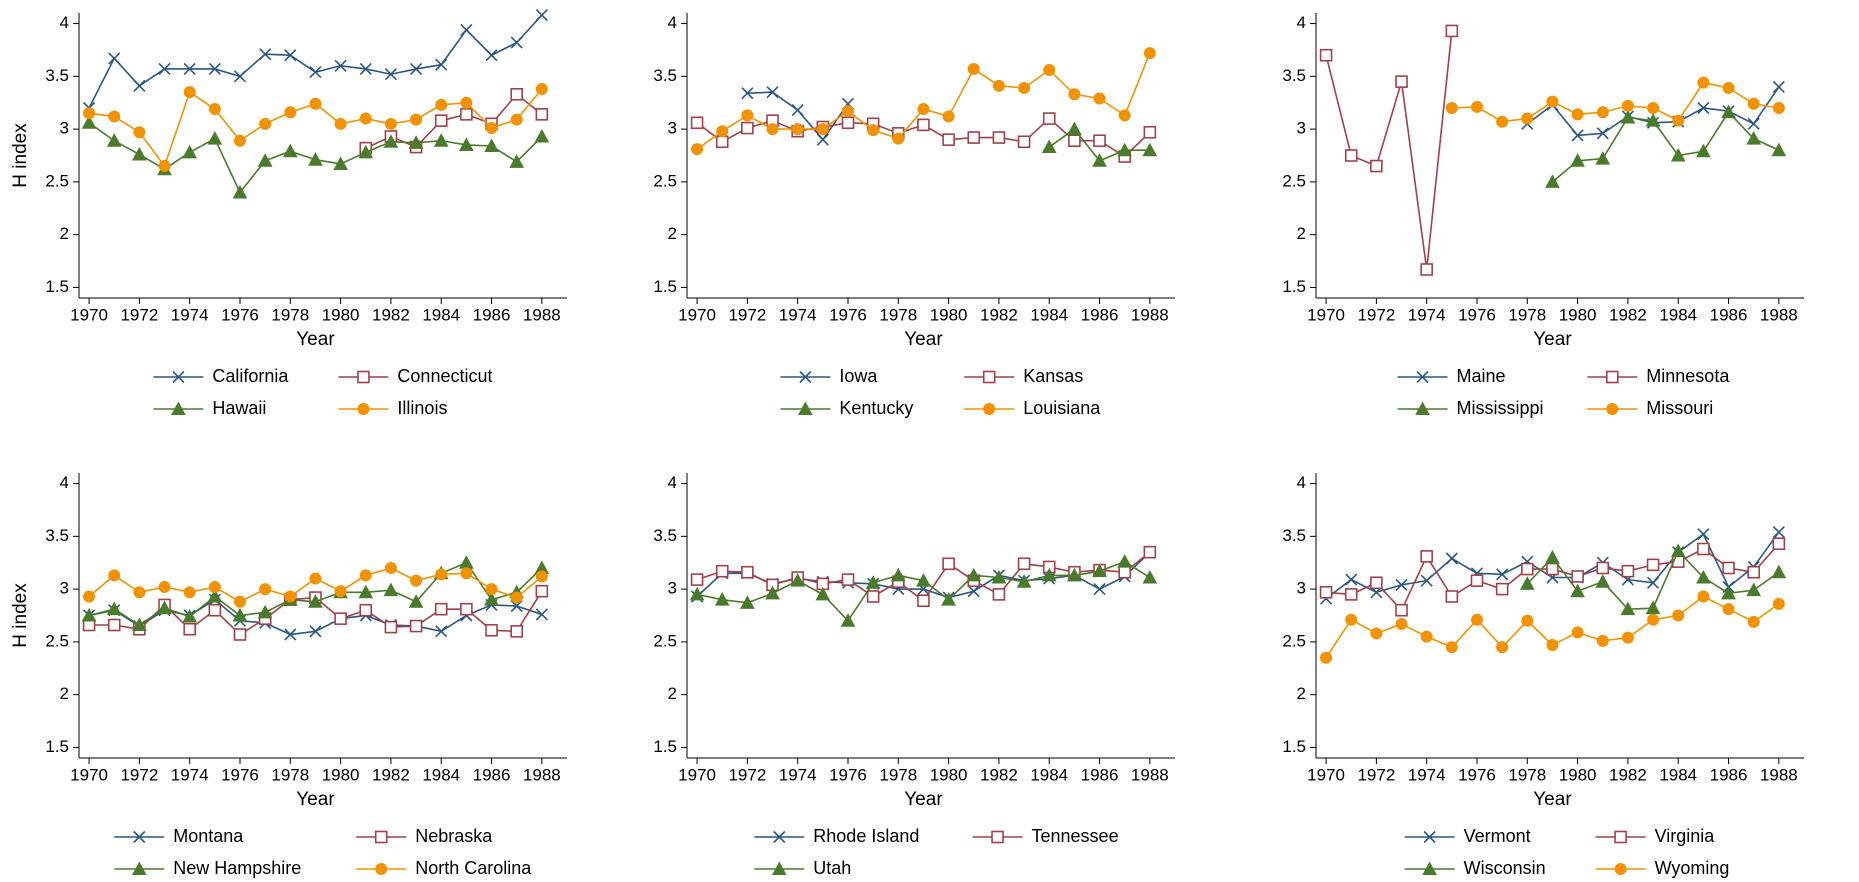 This screenshot has height=882, width=1859. I want to click on x-tick-label: 1974, so click(190, 314).